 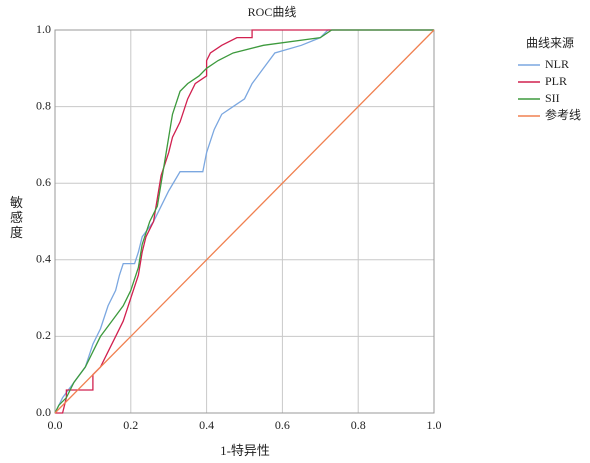 What do you see at coordinates (43, 412) in the screenshot?
I see `y-tick-label: 0.0` at bounding box center [43, 412].